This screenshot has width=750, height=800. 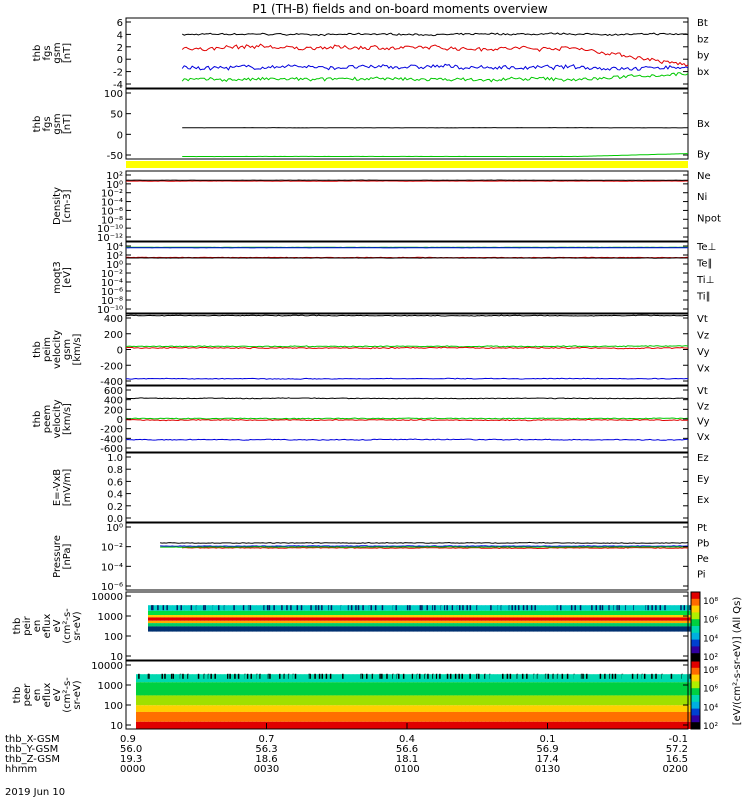 What do you see at coordinates (27, 695) in the screenshot?
I see `y-axis-label: peer` at bounding box center [27, 695].